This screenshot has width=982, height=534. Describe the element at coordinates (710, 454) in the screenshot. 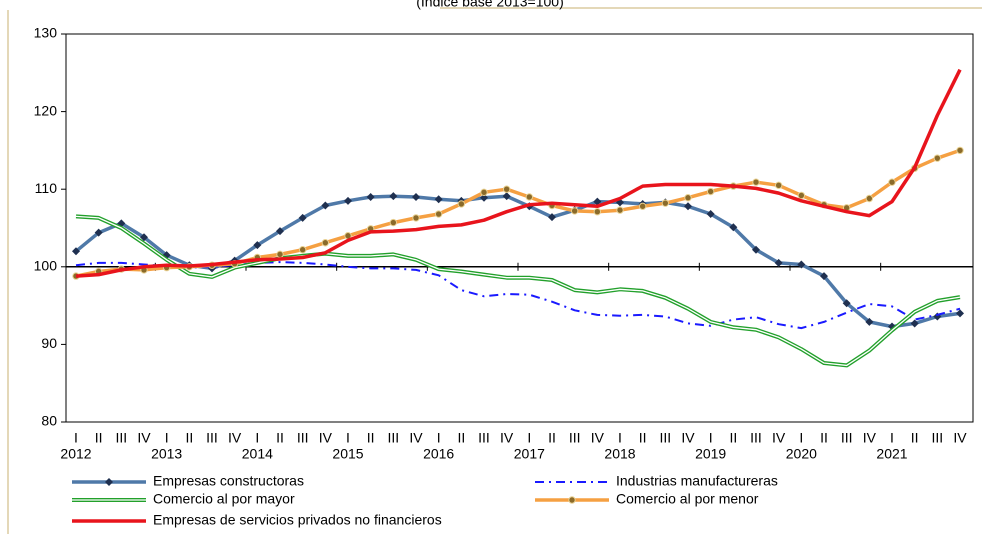

I see `year-label: 2019` at that location.